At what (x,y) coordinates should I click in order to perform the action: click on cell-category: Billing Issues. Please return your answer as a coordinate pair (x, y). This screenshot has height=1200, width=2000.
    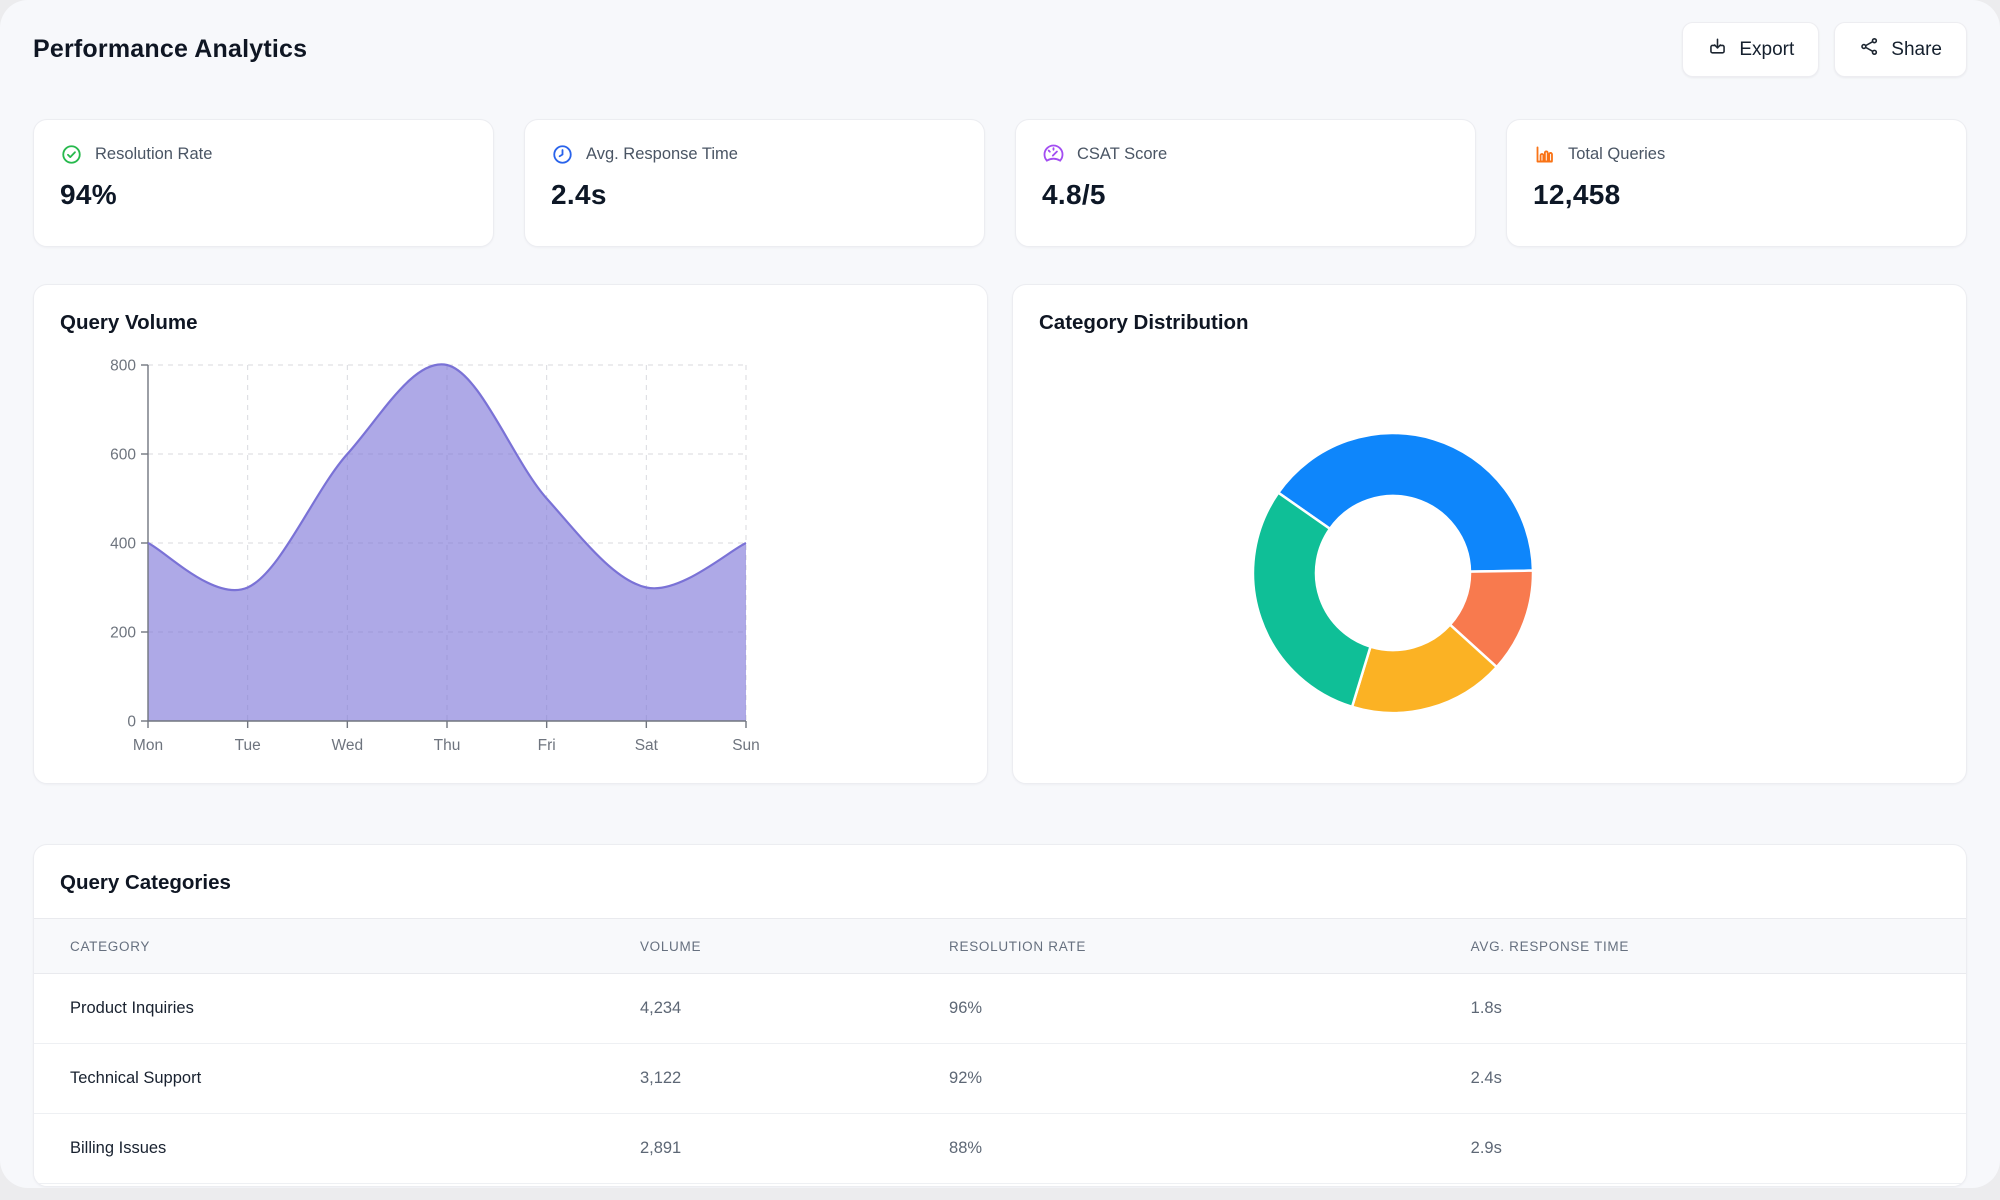
    Looking at the image, I should click on (118, 1148).